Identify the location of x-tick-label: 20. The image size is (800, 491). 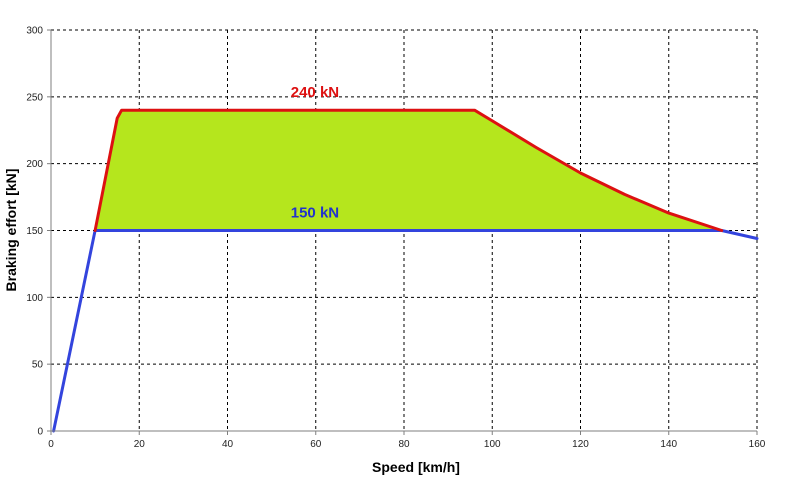
(140, 444).